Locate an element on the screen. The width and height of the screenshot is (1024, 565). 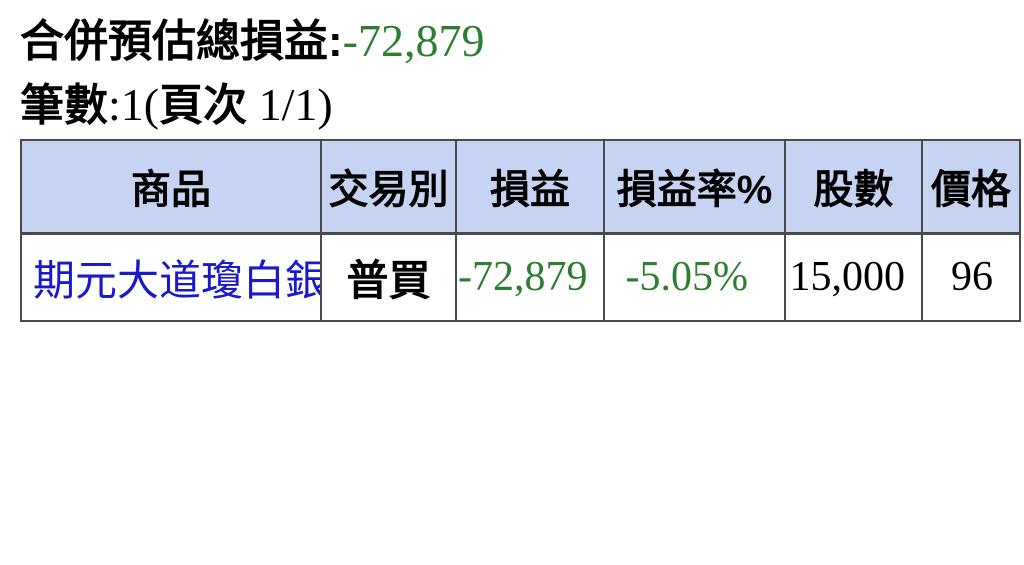
summary-header: 合併預估總損益:-72,879 筆數:1(頁次 1/1) is located at coordinates (252, 74).